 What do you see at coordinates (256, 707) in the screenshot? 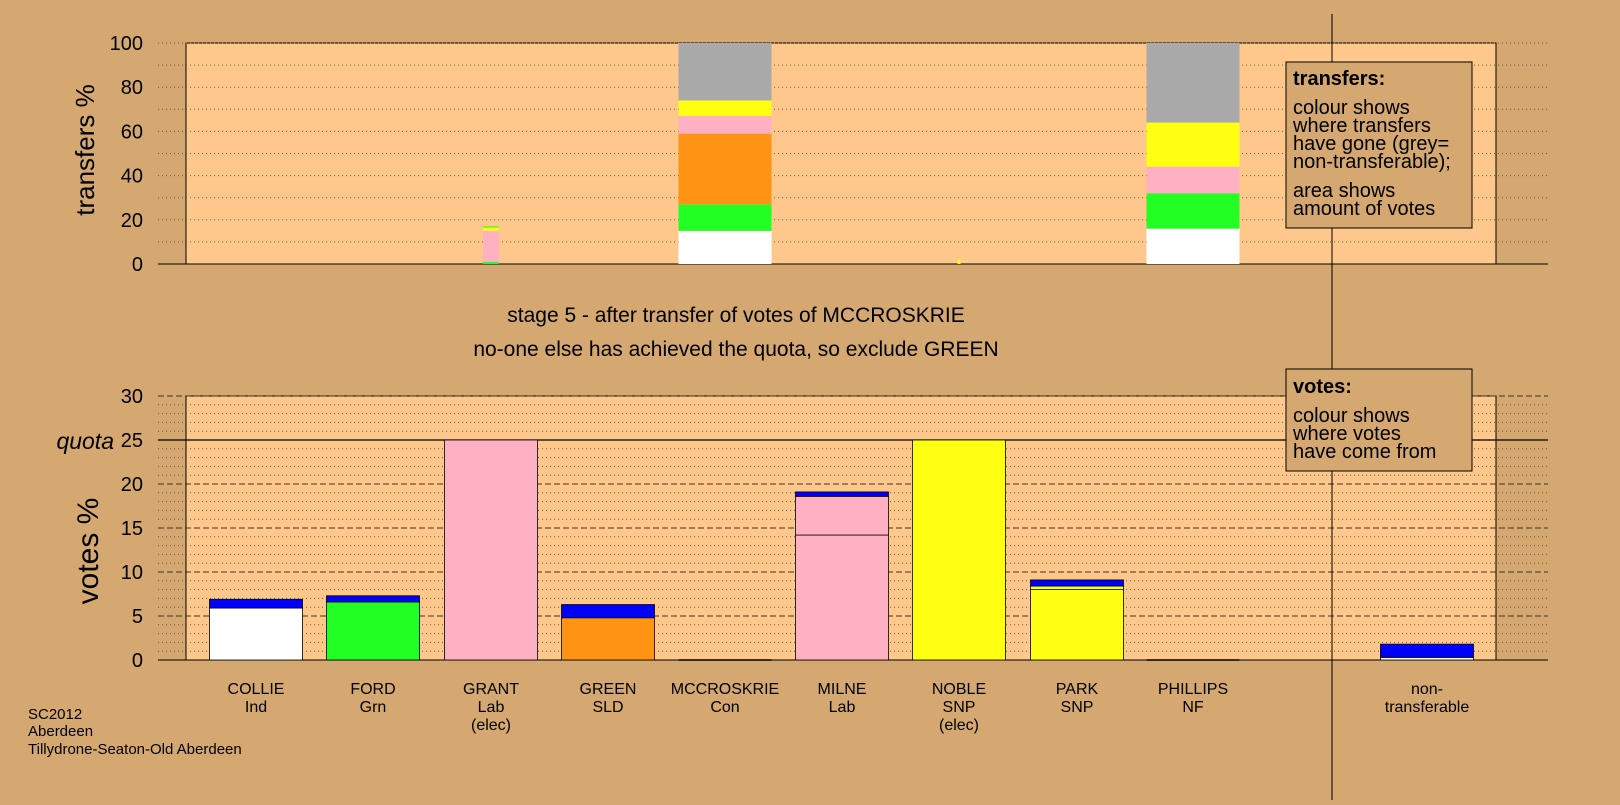
I see `candidate-label-collie-party: Ind` at bounding box center [256, 707].